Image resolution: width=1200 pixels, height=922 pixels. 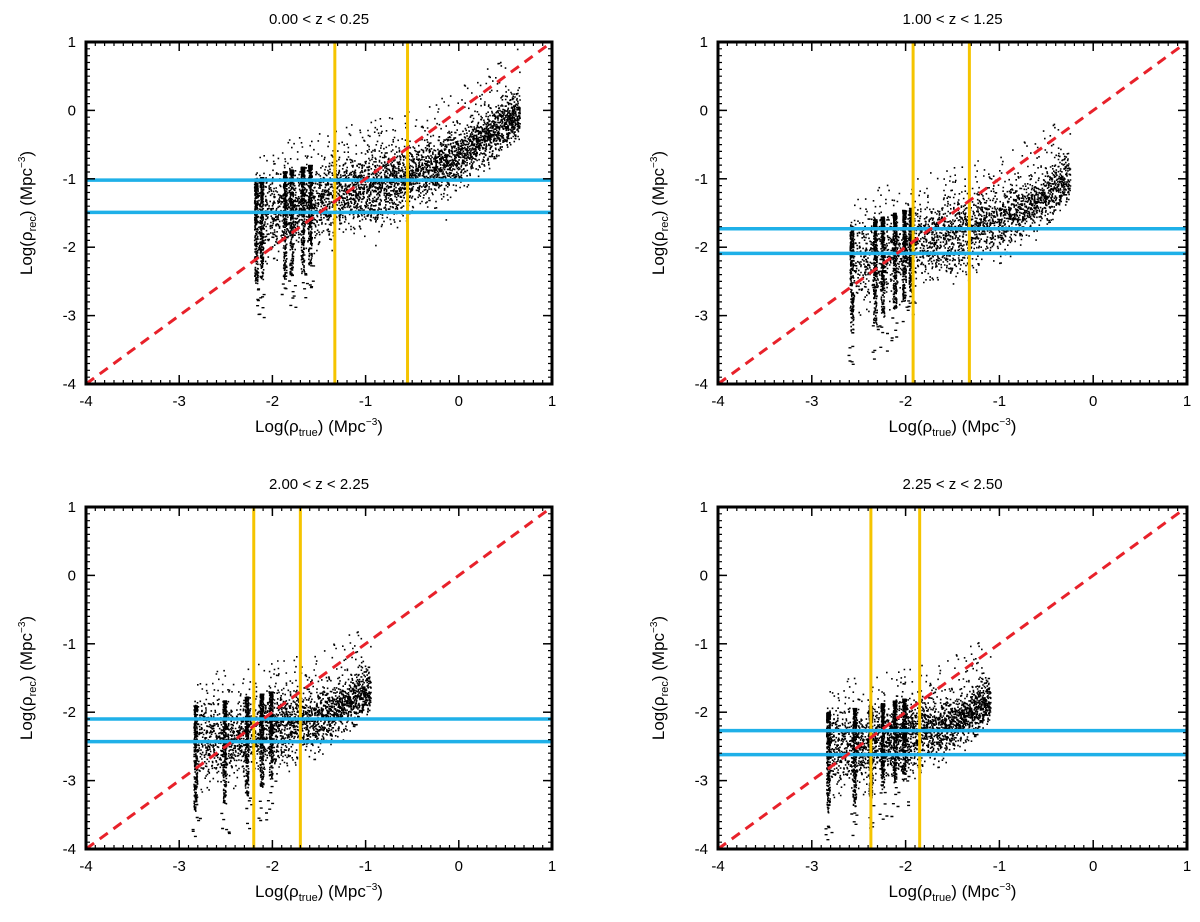 What do you see at coordinates (952, 484) in the screenshot?
I see `panel-title: 2.25 < z < 2.50` at bounding box center [952, 484].